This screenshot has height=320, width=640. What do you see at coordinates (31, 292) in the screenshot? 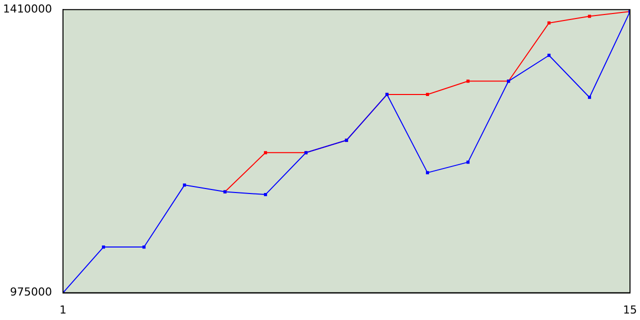
I see `y-tick-label: 975000` at bounding box center [31, 292].